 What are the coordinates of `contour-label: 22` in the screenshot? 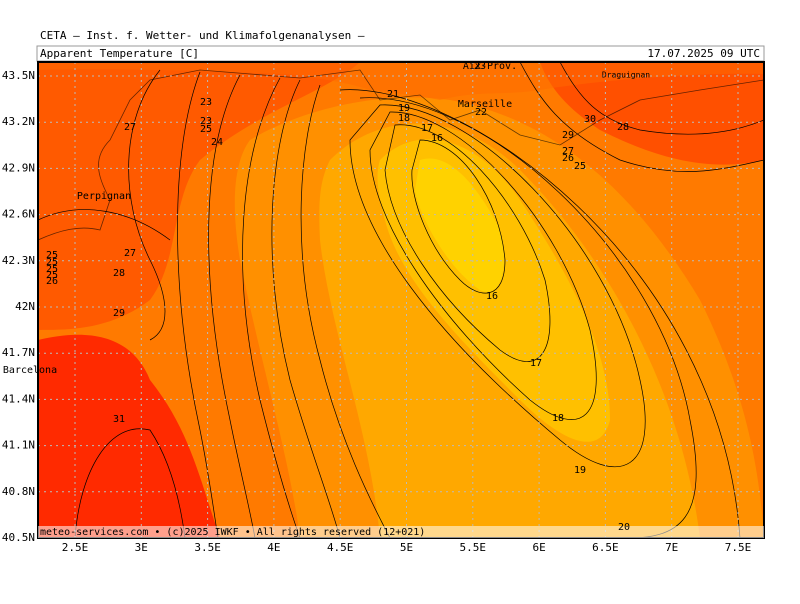 It's located at (481, 112).